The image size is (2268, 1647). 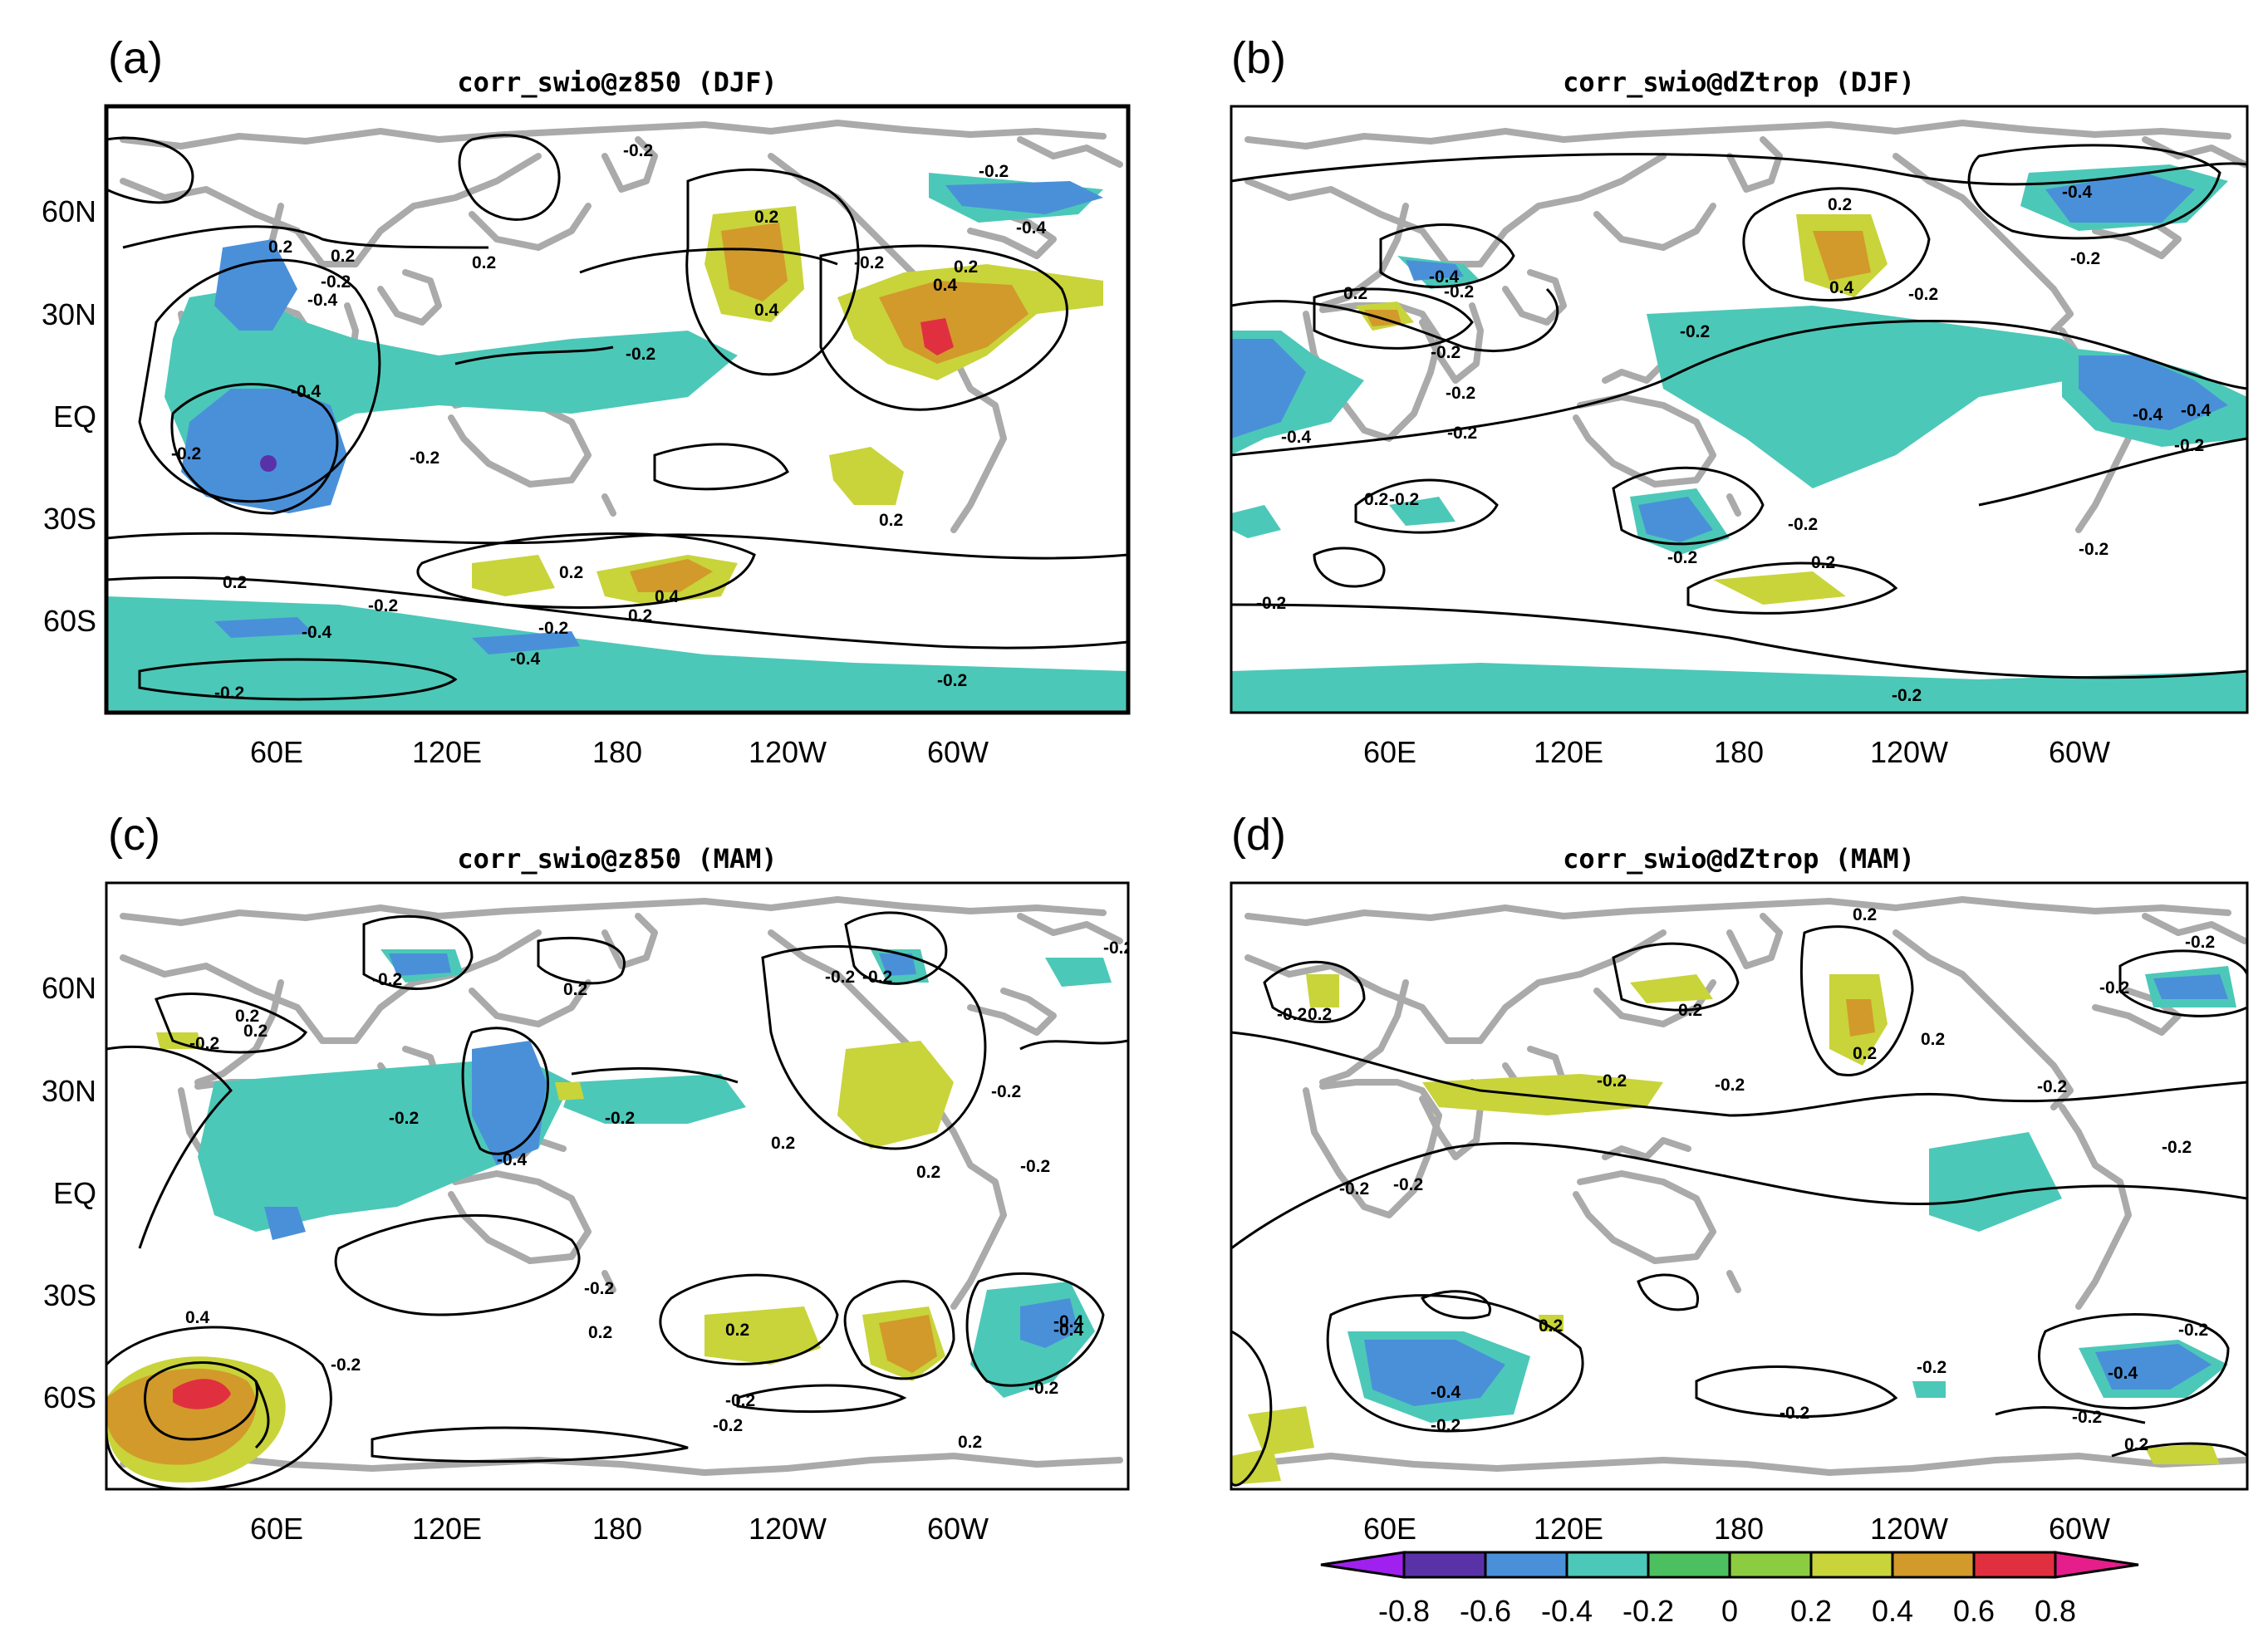 What do you see at coordinates (2055, 1611) in the screenshot?
I see `colorbar-label: 0.8` at bounding box center [2055, 1611].